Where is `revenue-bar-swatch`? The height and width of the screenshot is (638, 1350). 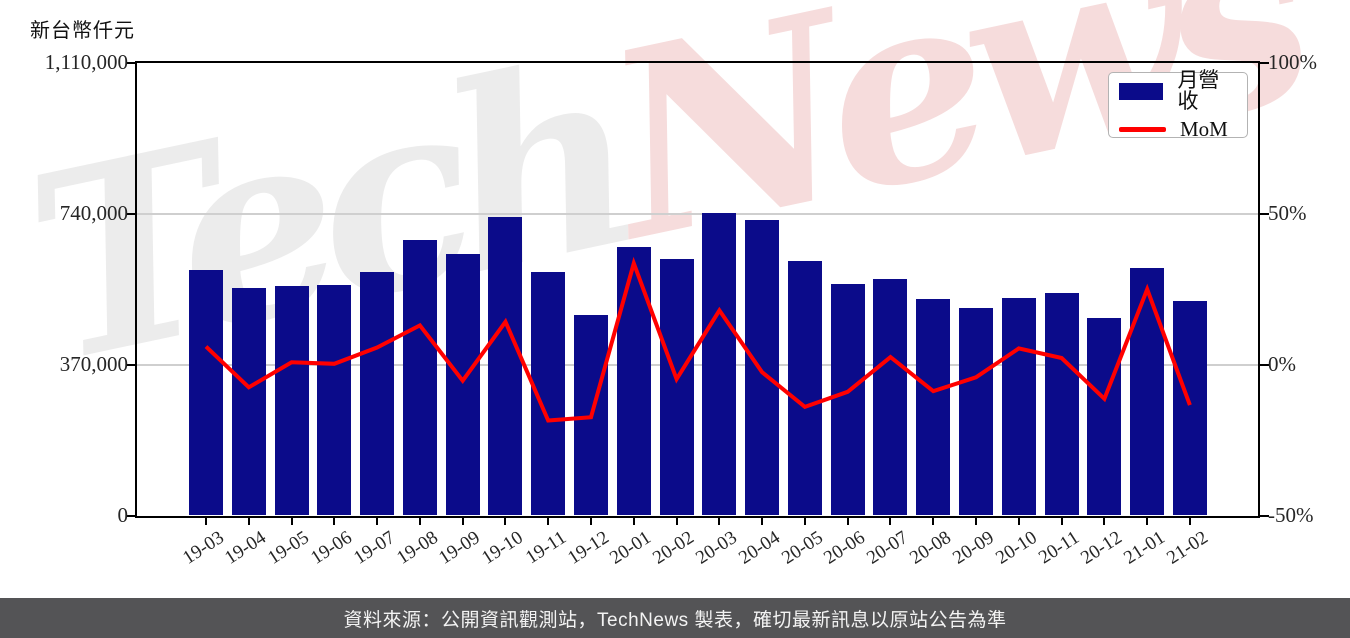 revenue-bar-swatch is located at coordinates (1141, 91).